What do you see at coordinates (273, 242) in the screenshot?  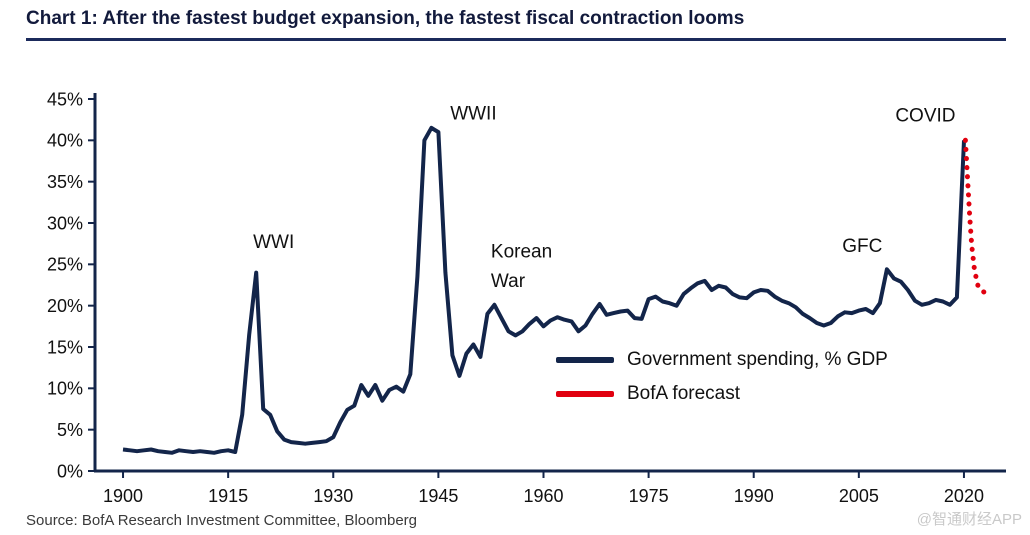 I see `annotation-wwi: WWI` at bounding box center [273, 242].